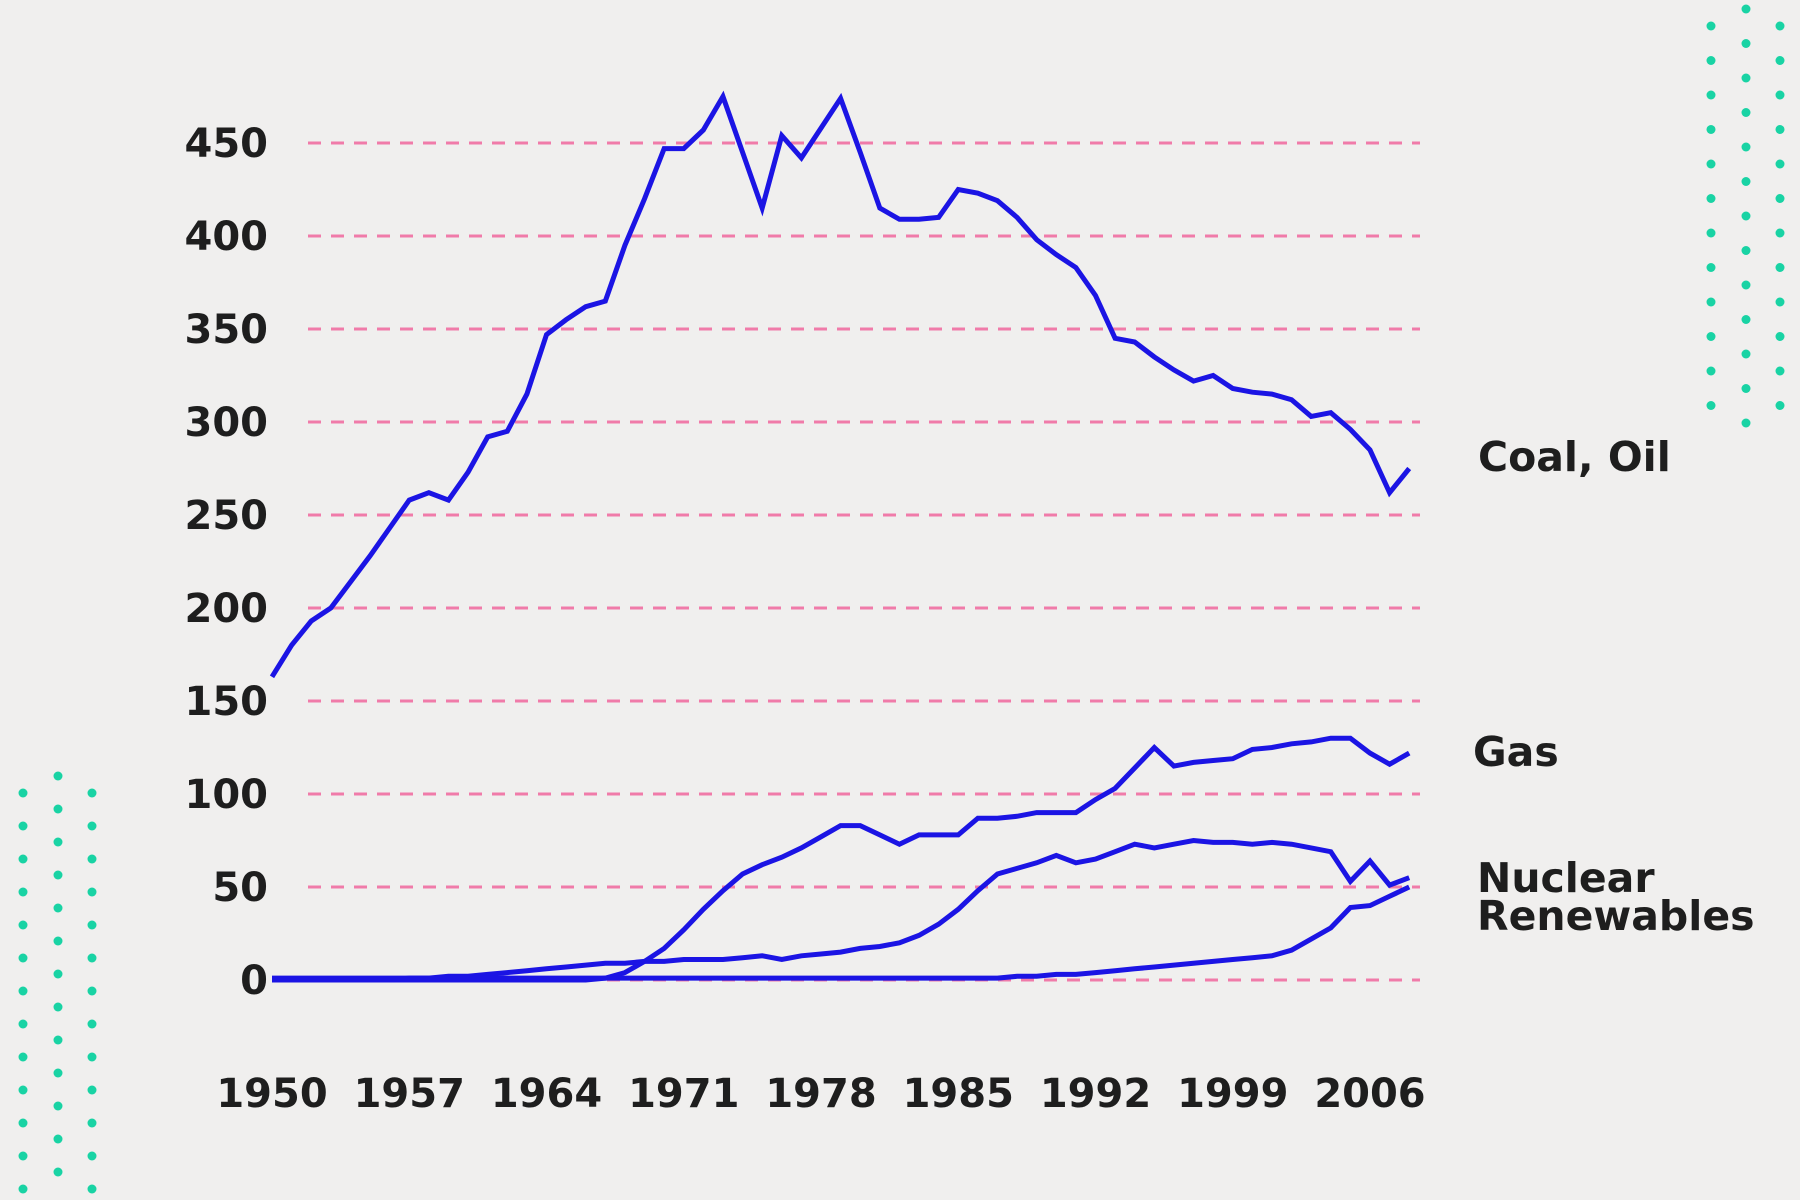 This screenshot has height=1200, width=1800. What do you see at coordinates (1574, 457) in the screenshot?
I see `legend-label-coal-oil: Coal, Oil` at bounding box center [1574, 457].